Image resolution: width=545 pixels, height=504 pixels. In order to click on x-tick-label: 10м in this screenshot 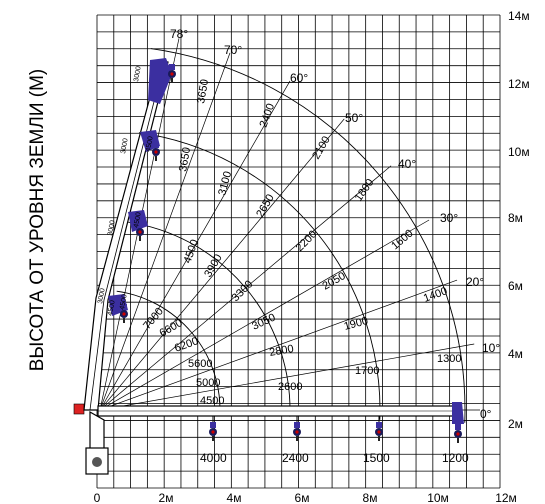, I will do `click(438, 497)`.